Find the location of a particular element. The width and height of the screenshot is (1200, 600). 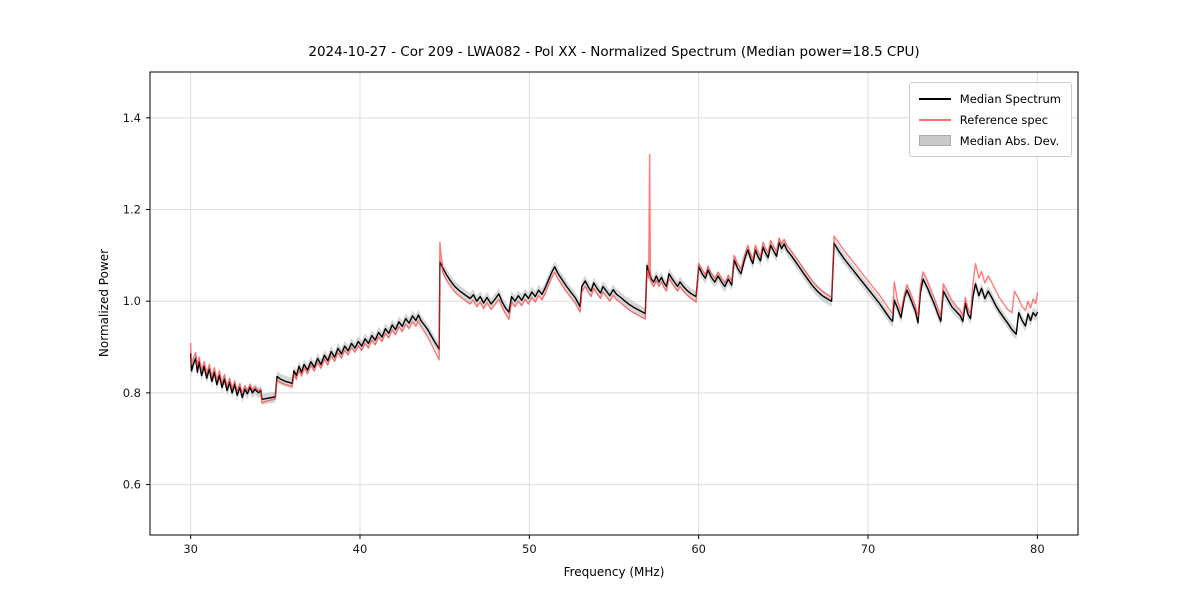

legend-label: Median Abs. Dev. is located at coordinates (1009, 140).